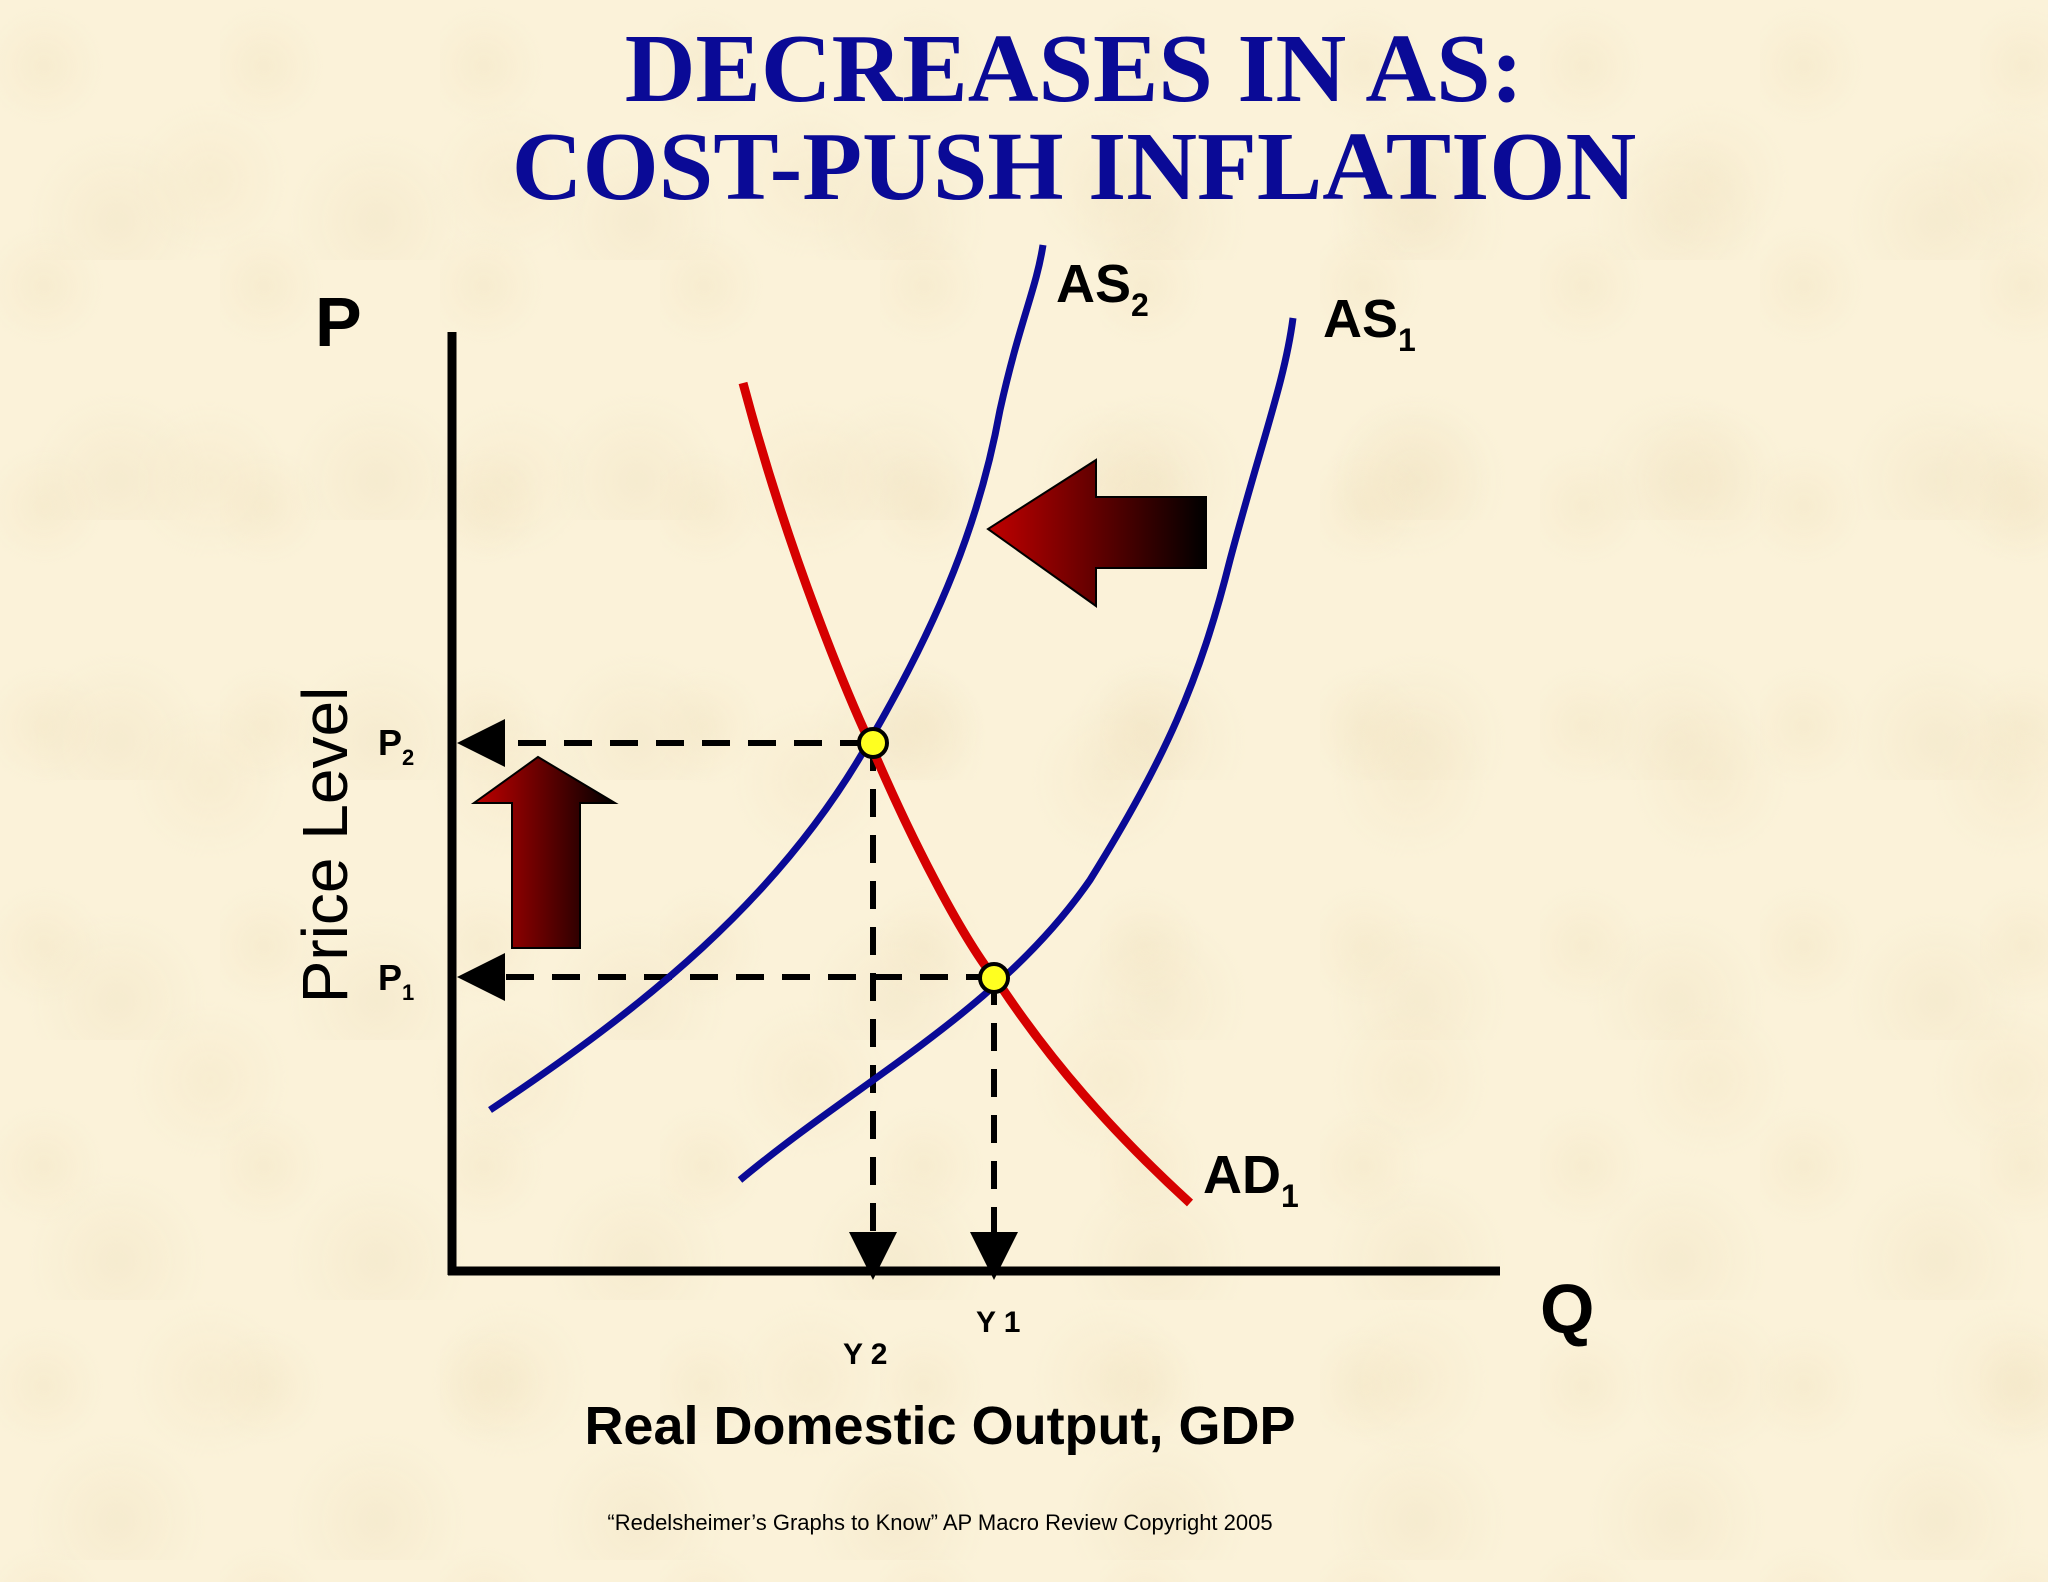 Image resolution: width=2048 pixels, height=1582 pixels. What do you see at coordinates (1102, 288) in the screenshot?
I see `as2-label: AS2` at bounding box center [1102, 288].